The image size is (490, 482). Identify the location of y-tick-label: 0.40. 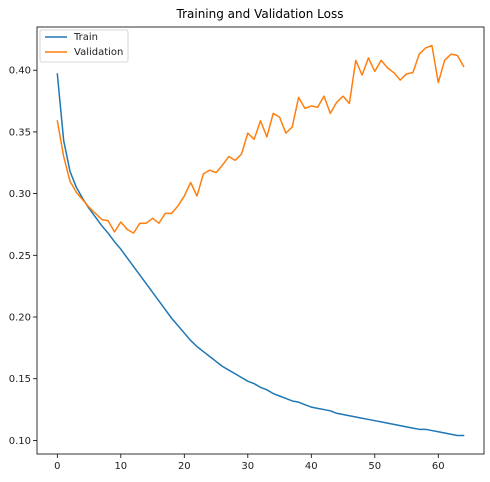
(20, 71).